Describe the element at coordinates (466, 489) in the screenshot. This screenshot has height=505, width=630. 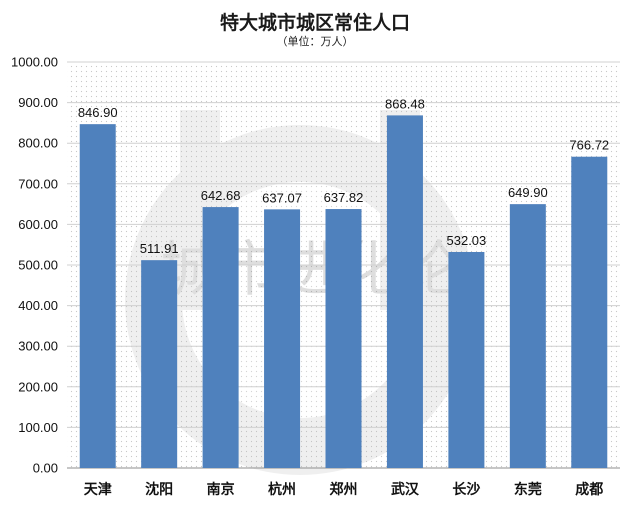
I see `x-tick-label: 长沙` at that location.